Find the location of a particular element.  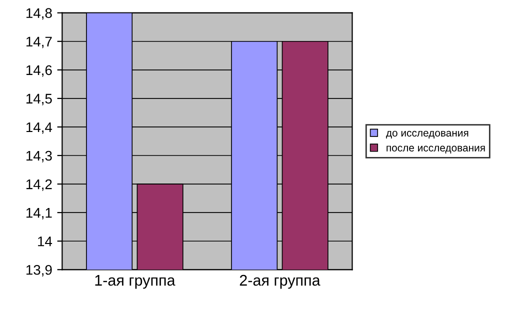

y-tick-label: 14,4 is located at coordinates (39, 128).